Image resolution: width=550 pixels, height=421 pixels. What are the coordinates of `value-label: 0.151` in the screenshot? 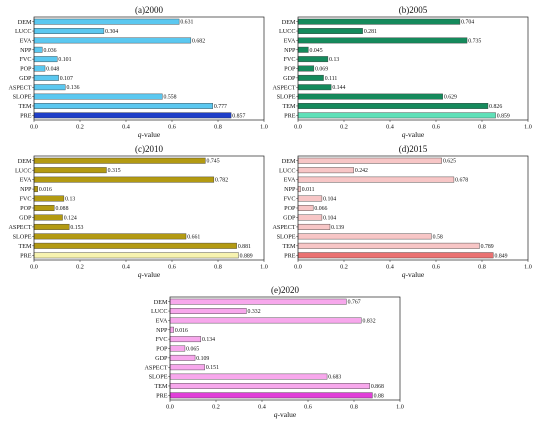 It's located at (212, 368).